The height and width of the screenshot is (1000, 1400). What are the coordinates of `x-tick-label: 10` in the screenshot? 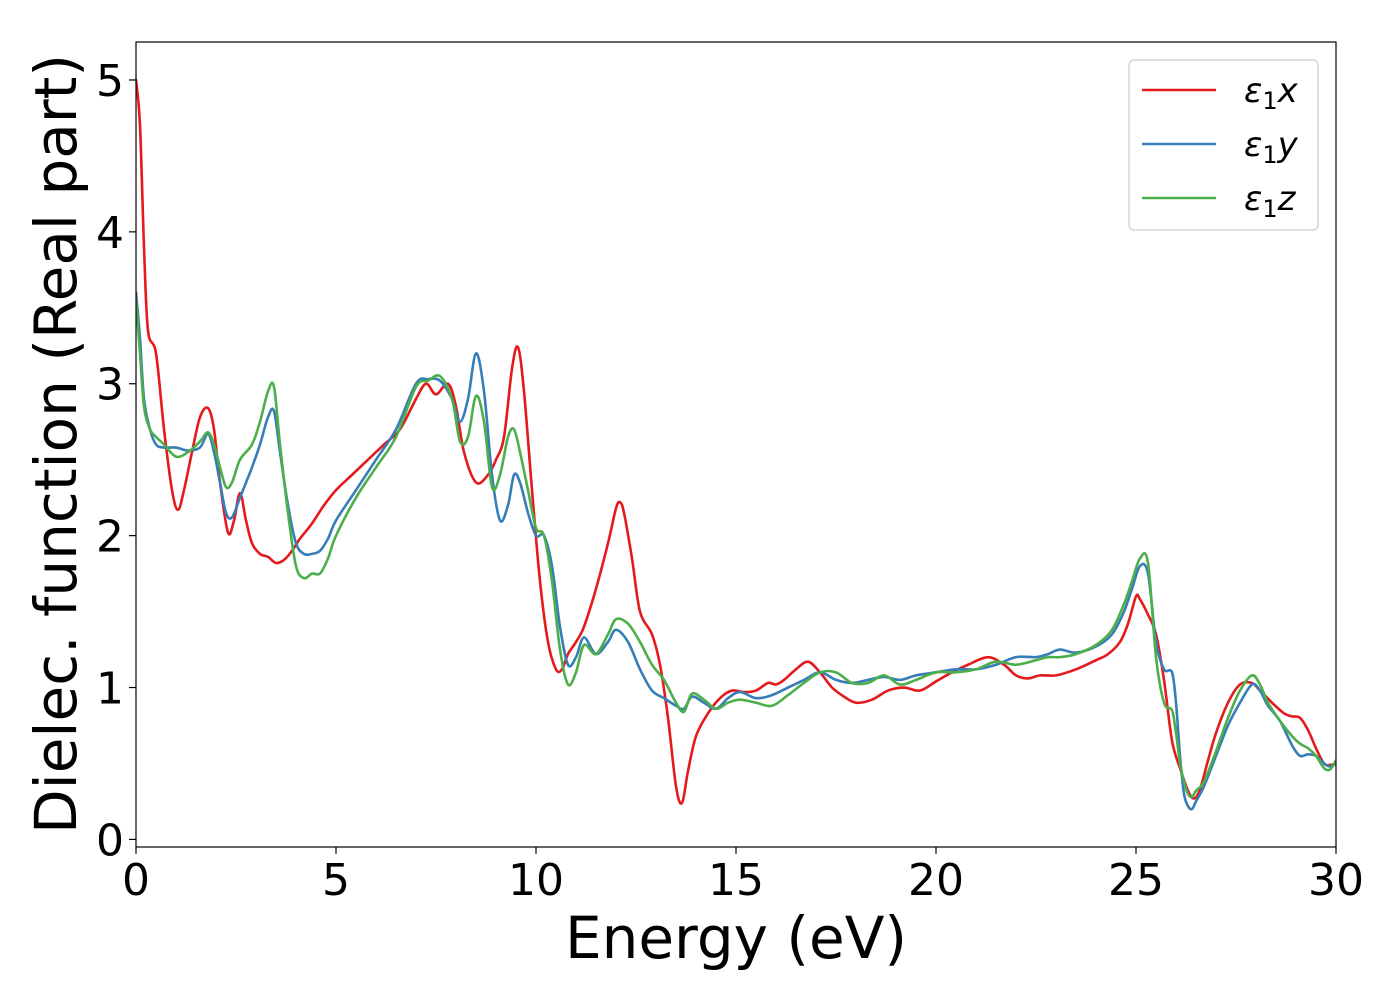 It's located at (536, 880).